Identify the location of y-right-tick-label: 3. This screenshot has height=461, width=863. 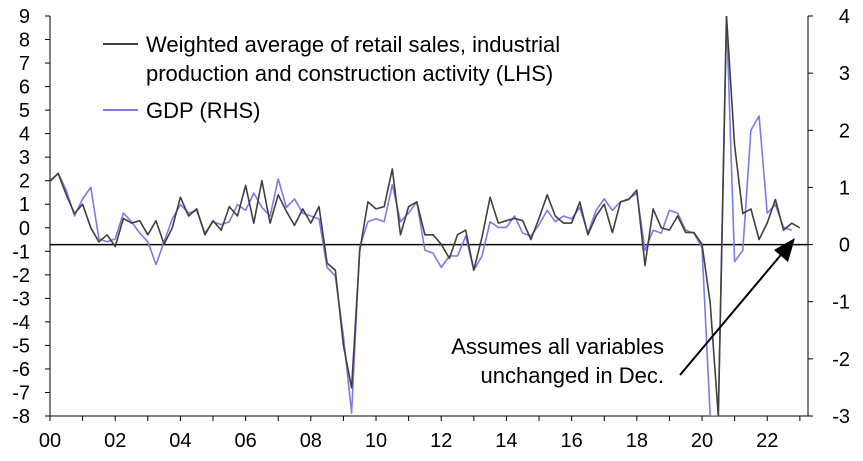
(844, 74).